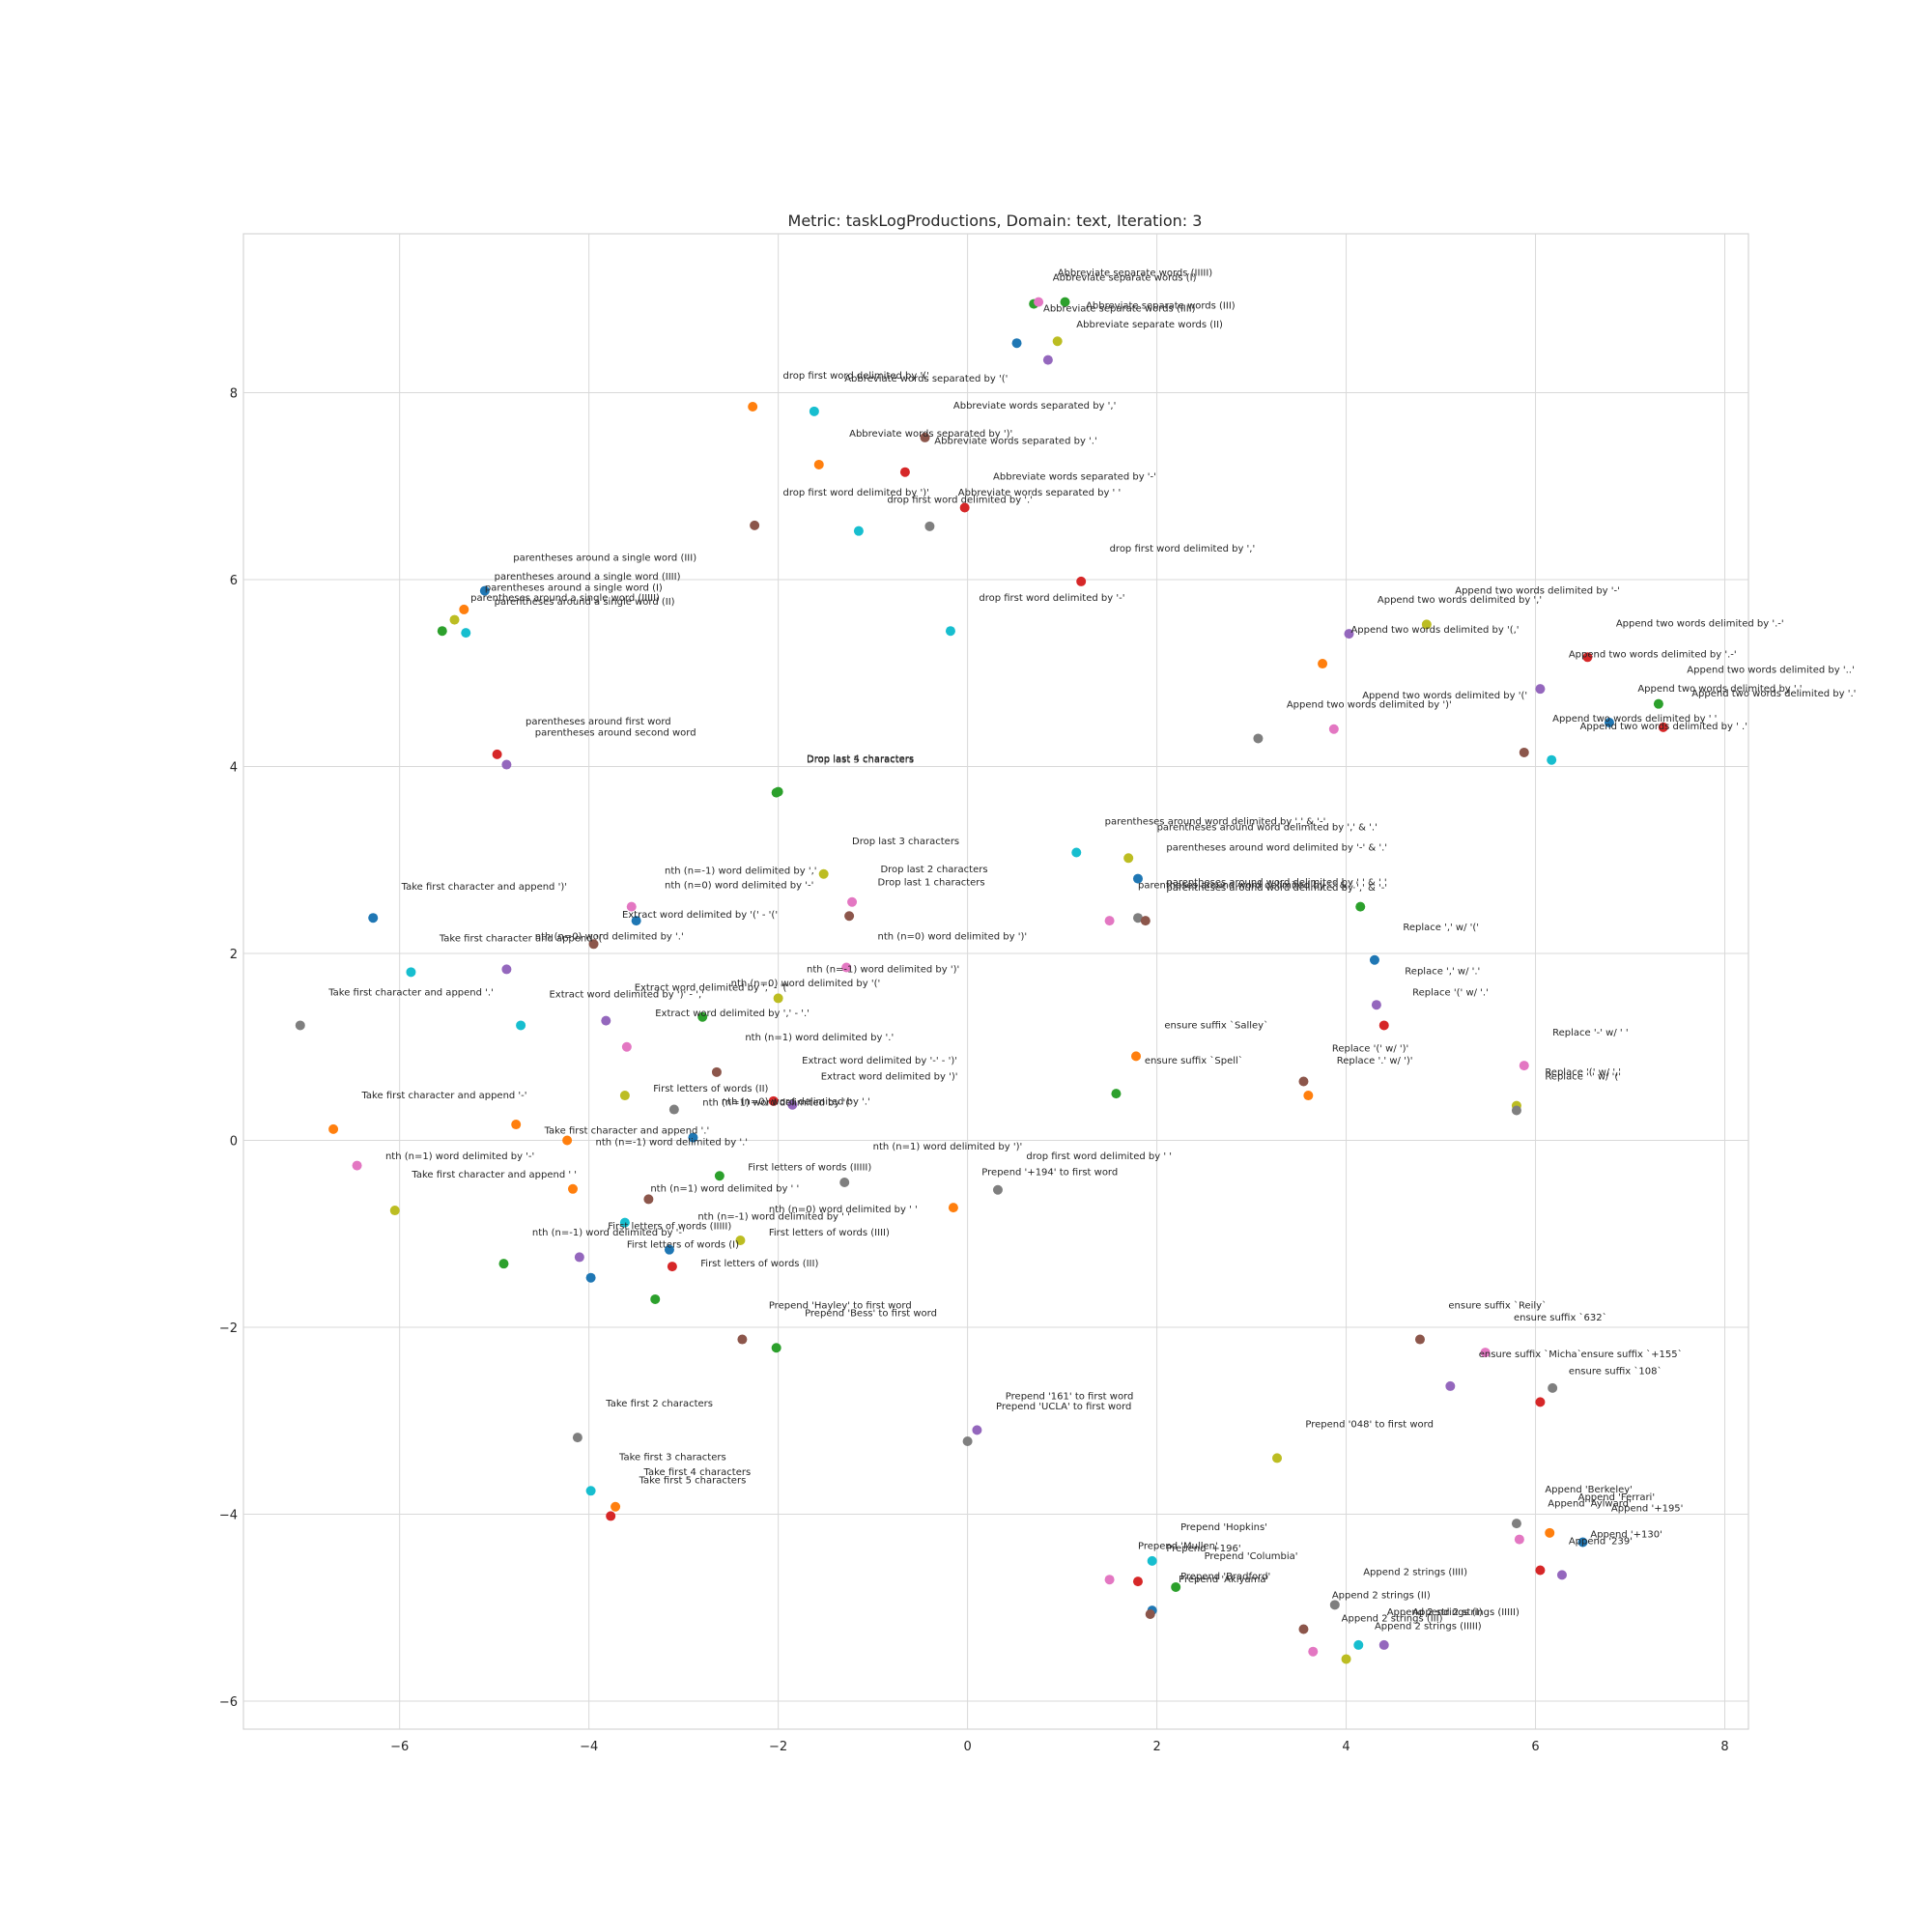 The image size is (1932, 1932). I want to click on point-label: ensure suffix `632`, so click(1560, 1317).